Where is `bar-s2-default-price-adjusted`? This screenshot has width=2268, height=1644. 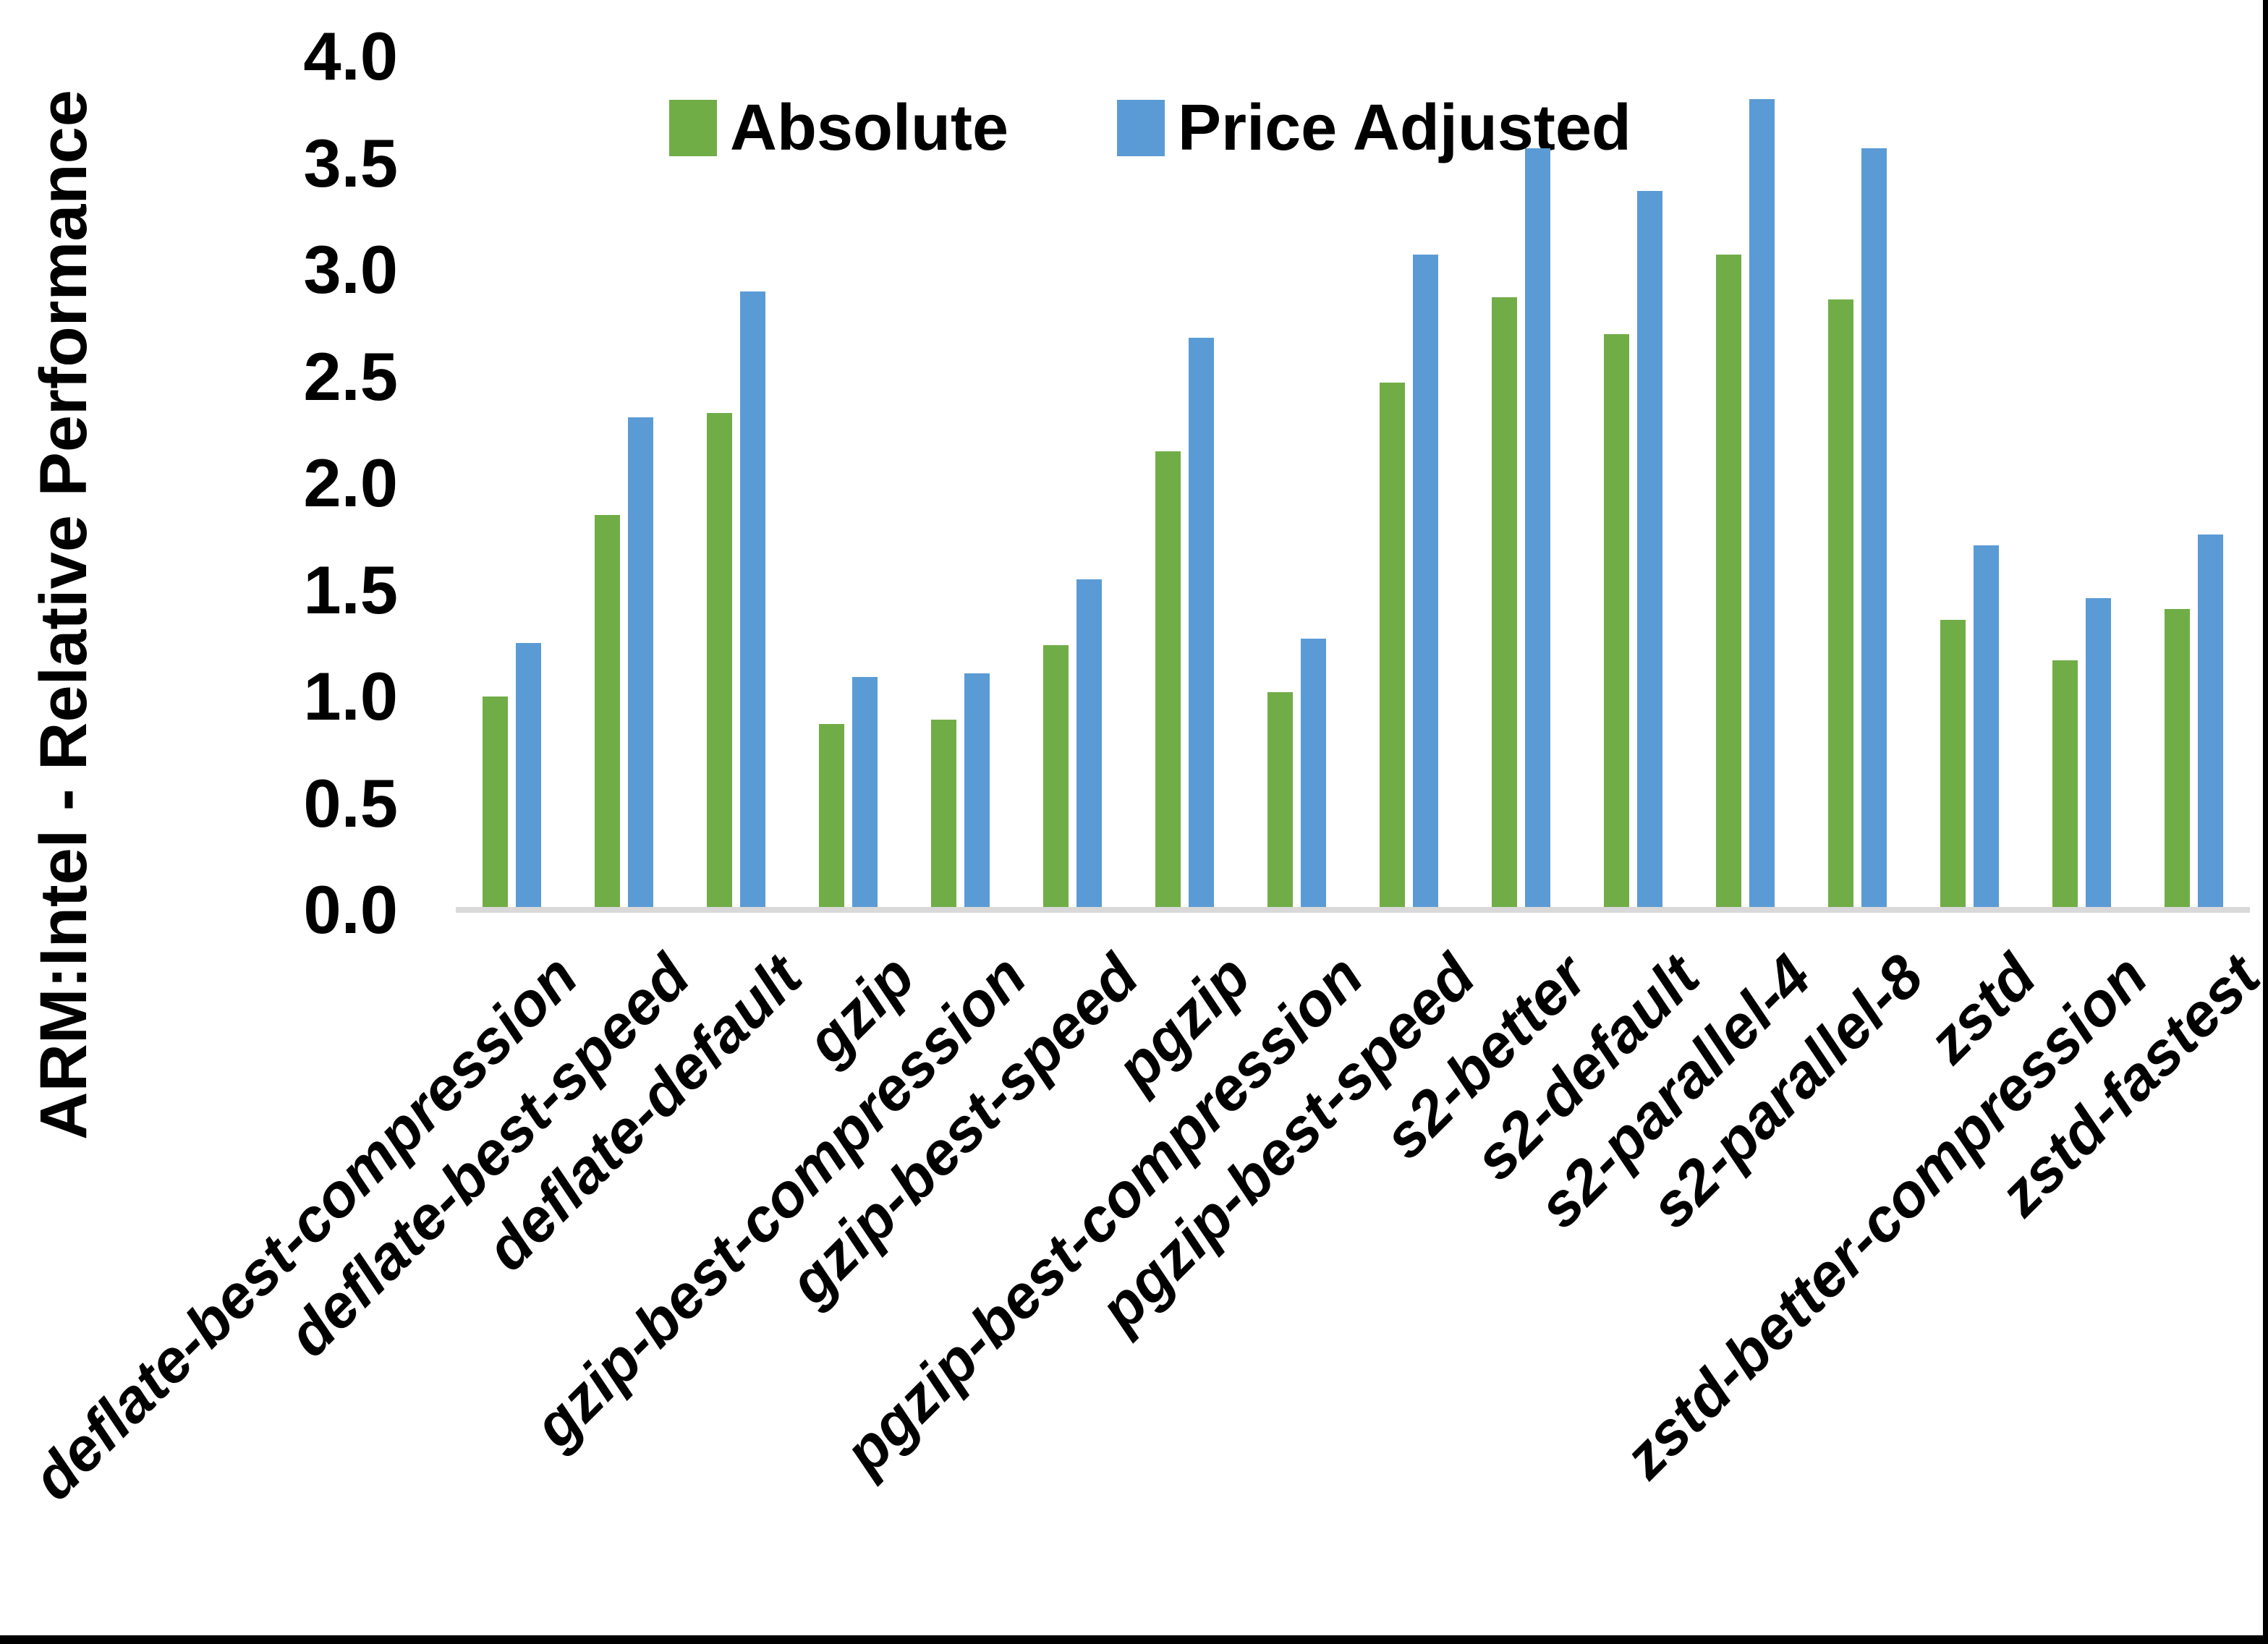 bar-s2-default-price-adjusted is located at coordinates (1649, 550).